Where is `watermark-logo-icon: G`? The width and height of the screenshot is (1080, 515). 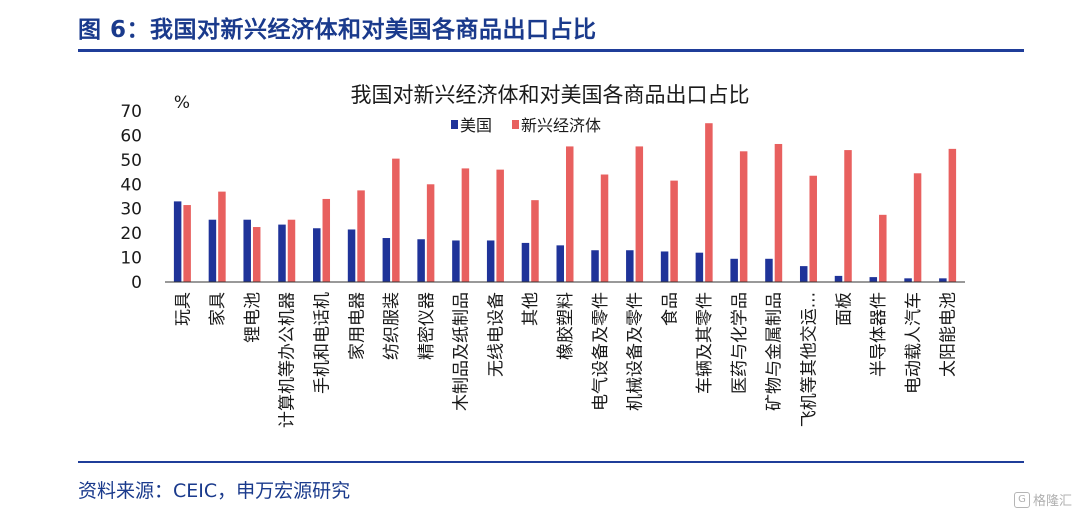
watermark-logo-icon: G is located at coordinates (1021, 499).